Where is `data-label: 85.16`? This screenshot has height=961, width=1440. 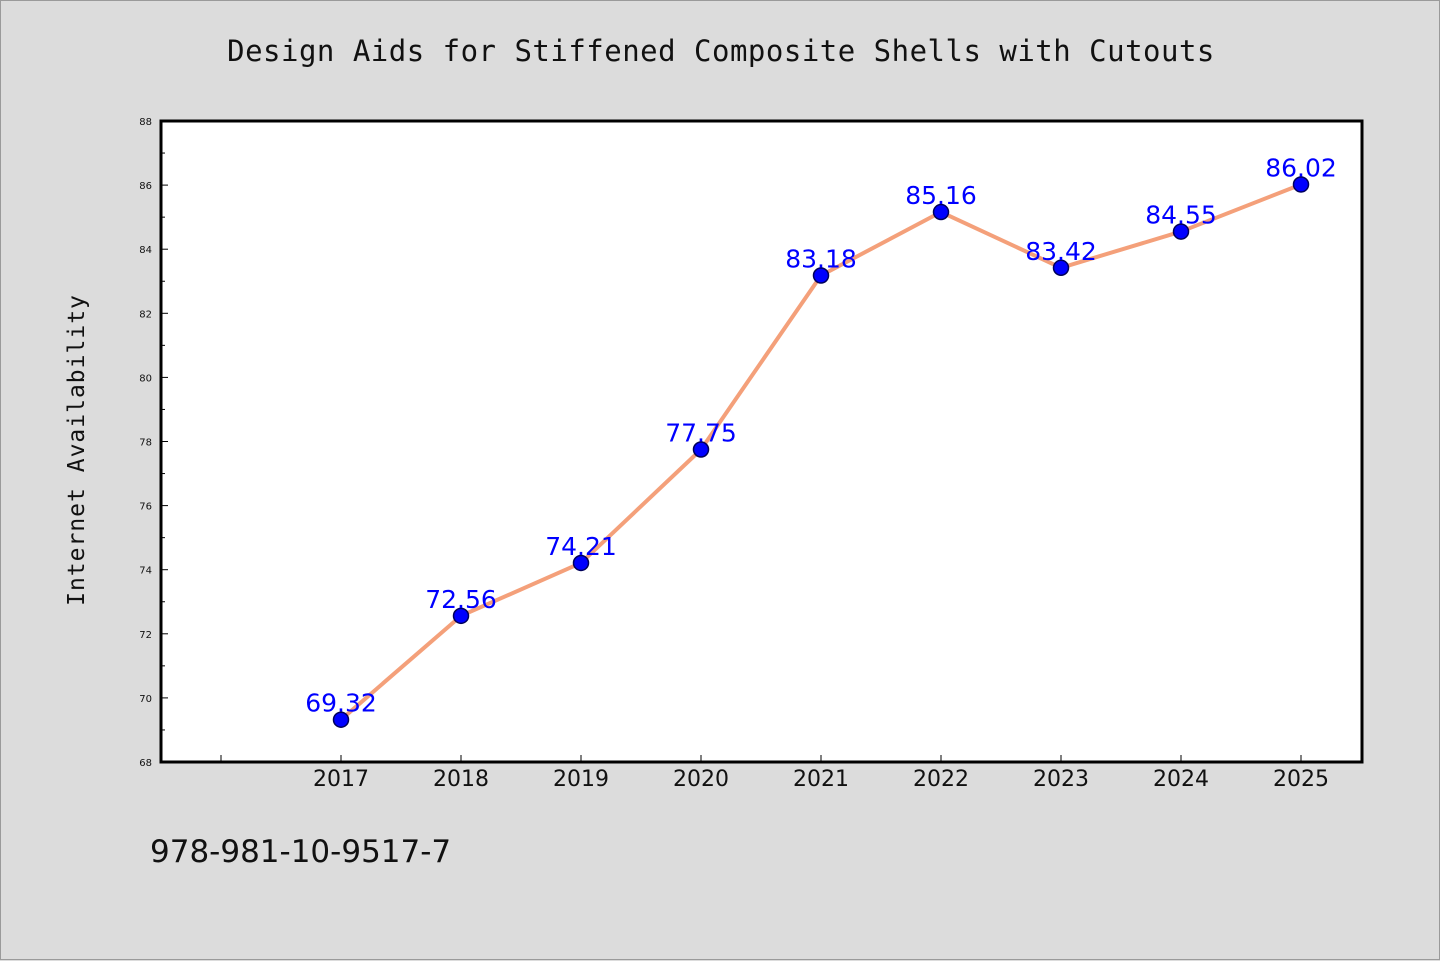
data-label: 85.16 is located at coordinates (941, 195).